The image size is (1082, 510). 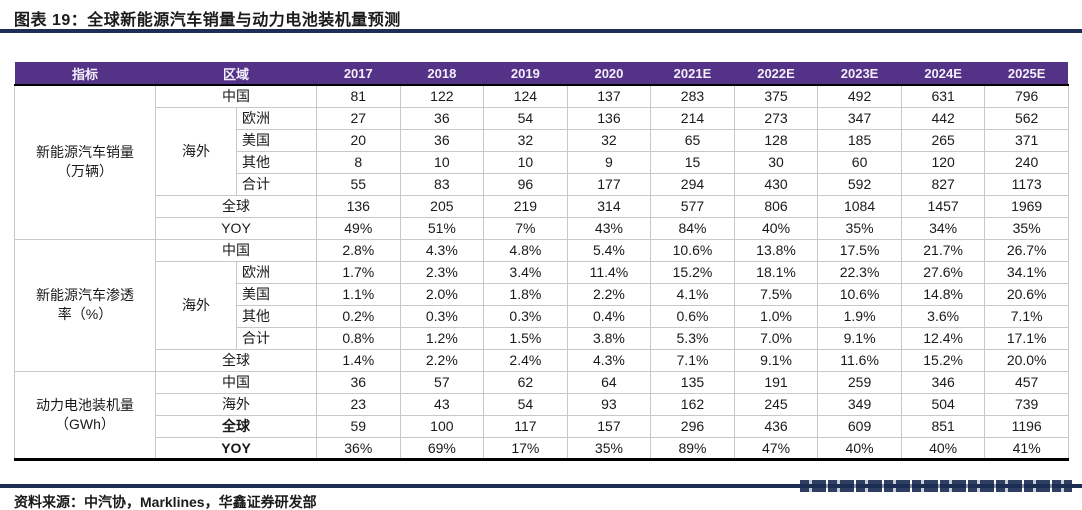 What do you see at coordinates (943, 184) in the screenshot?
I see `value-cell: 827` at bounding box center [943, 184].